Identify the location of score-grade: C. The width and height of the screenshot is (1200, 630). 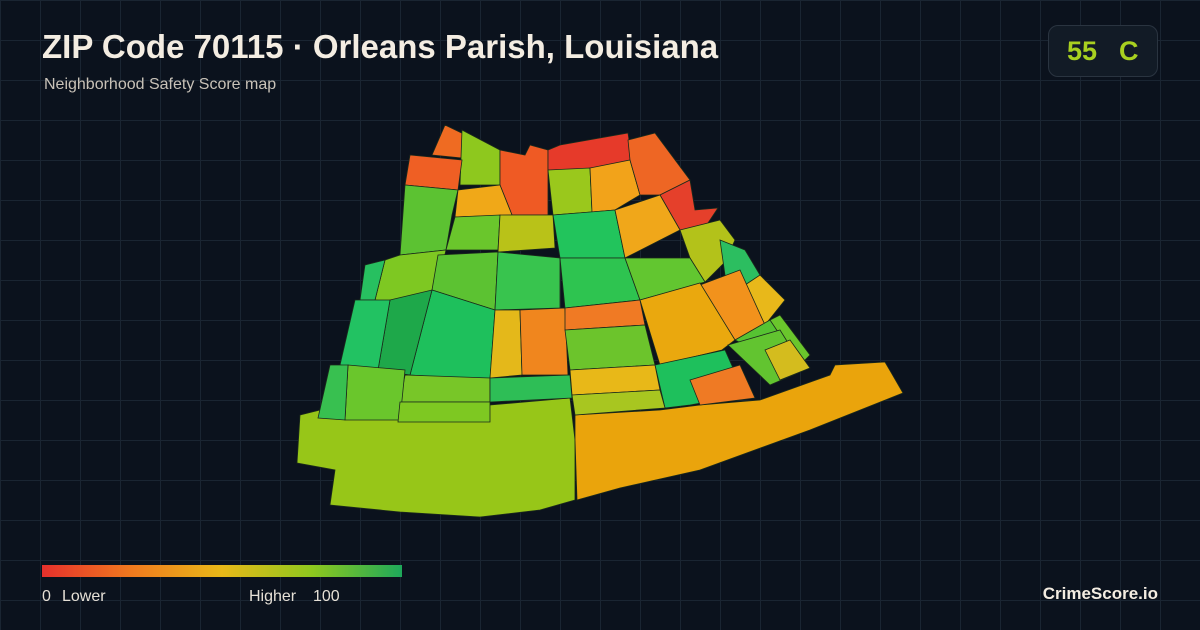
(1129, 51).